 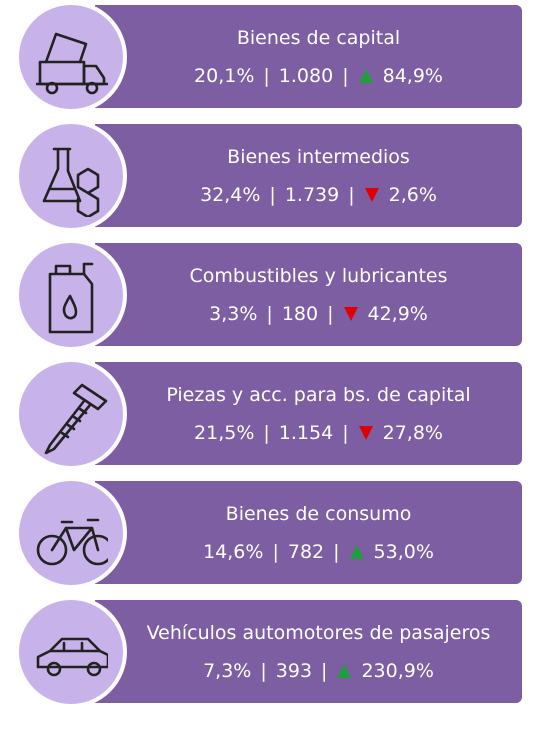 I want to click on category-card: Bienes de capital 20,1% | 1.080 | 84,9%, so click(x=308, y=56).